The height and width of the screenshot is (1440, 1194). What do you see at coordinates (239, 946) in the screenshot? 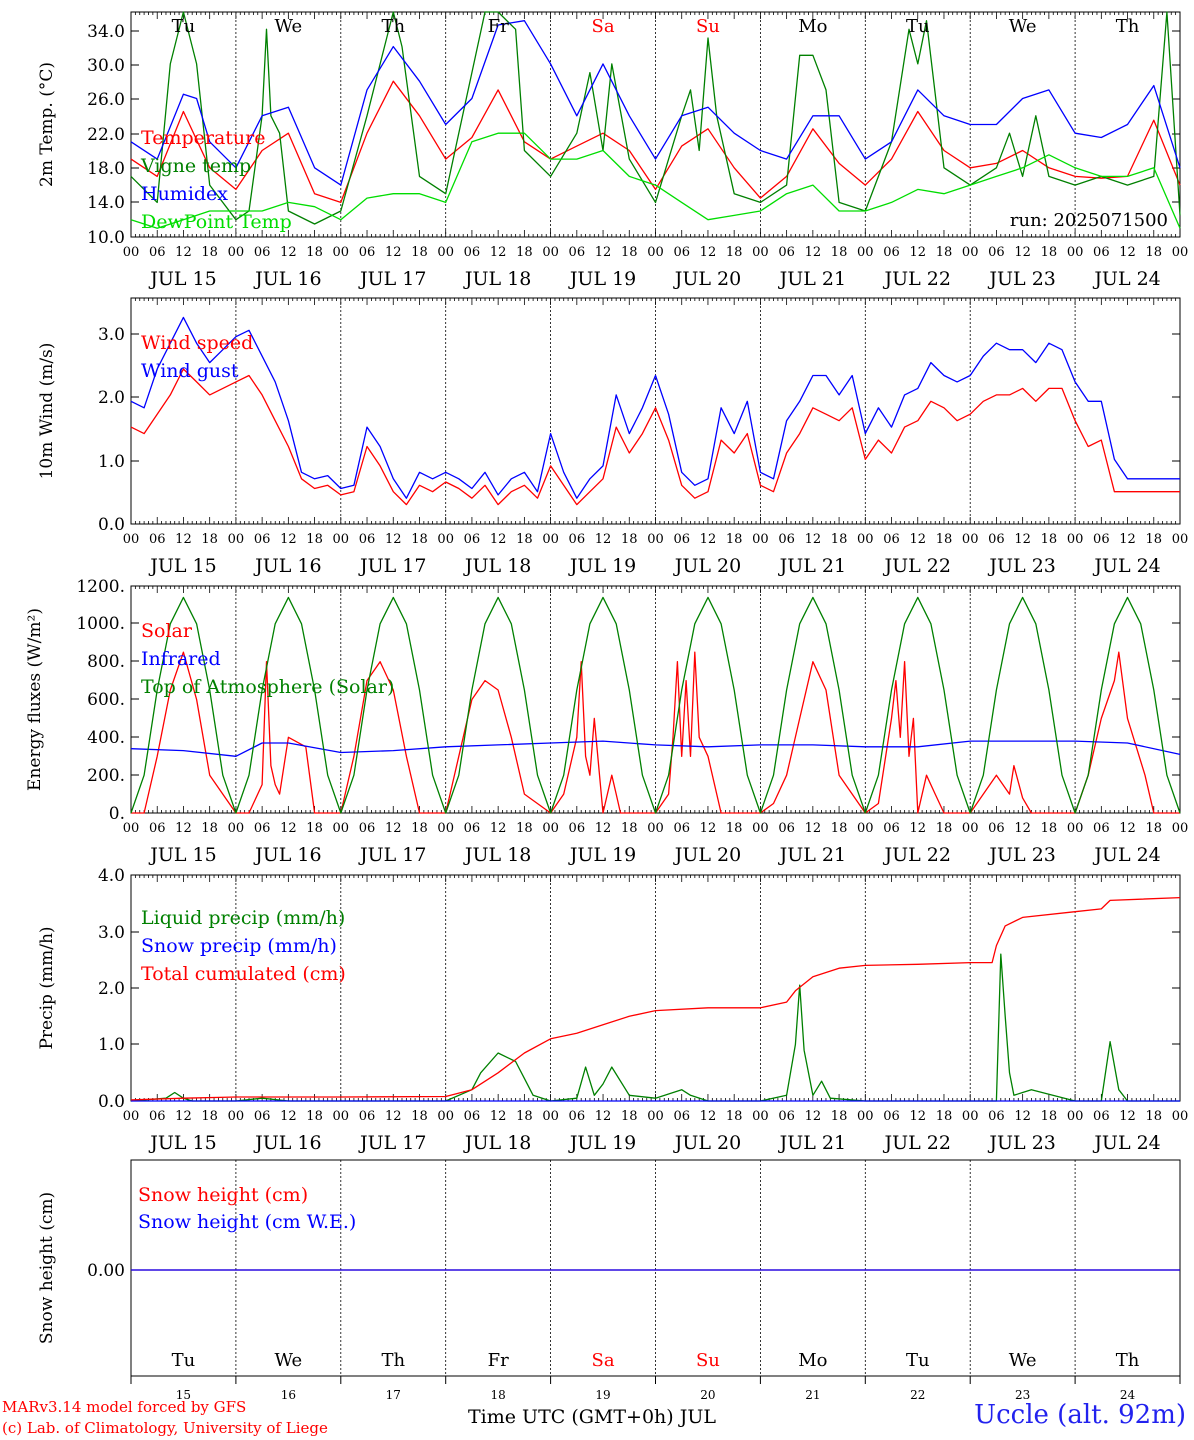
I see `legend-entry: Snow precip (mm/h)` at bounding box center [239, 946].